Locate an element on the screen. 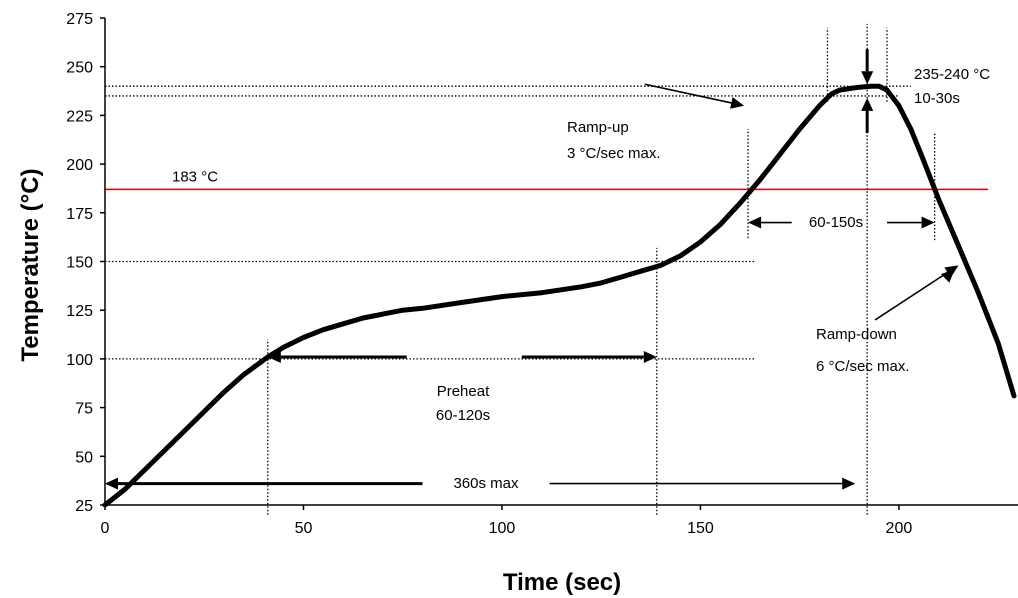 This screenshot has width=1018, height=598. preheat-arrow-right-head is located at coordinates (650, 357).